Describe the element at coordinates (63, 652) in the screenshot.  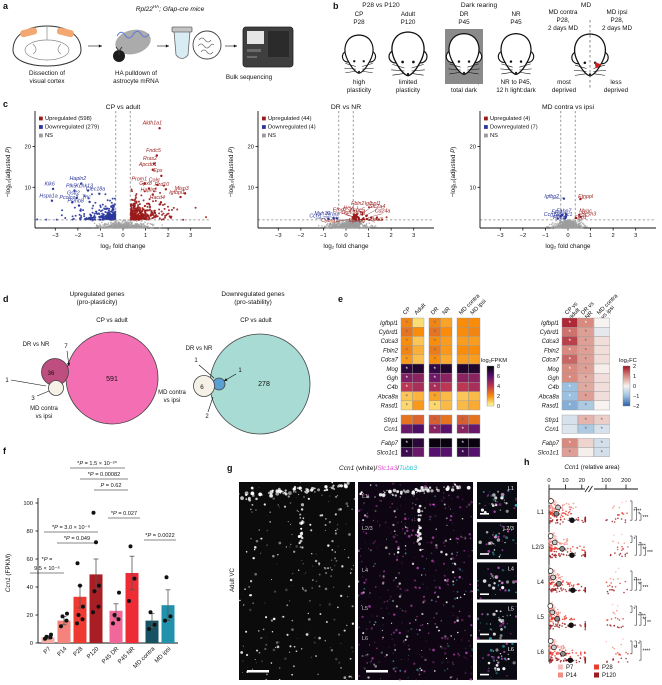
I see `x-tick-label: P14` at that location.